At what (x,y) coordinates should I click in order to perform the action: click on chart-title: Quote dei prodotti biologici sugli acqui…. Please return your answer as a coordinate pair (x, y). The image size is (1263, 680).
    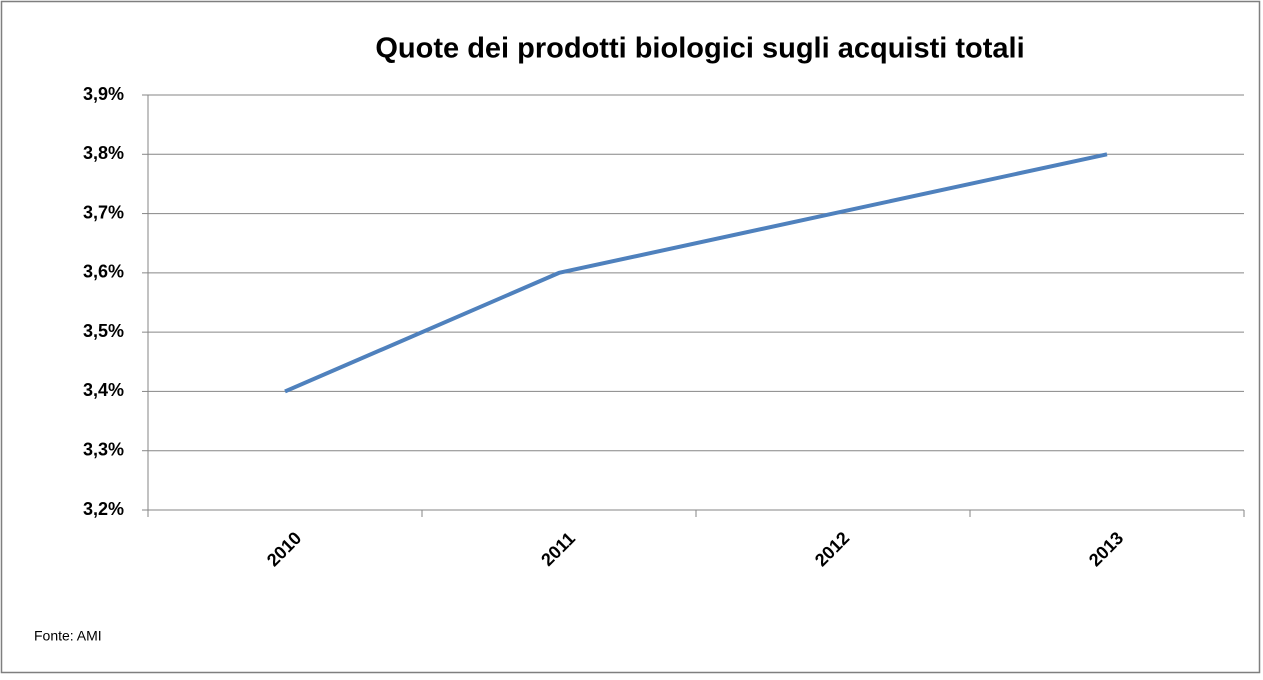
    Looking at the image, I should click on (699, 49).